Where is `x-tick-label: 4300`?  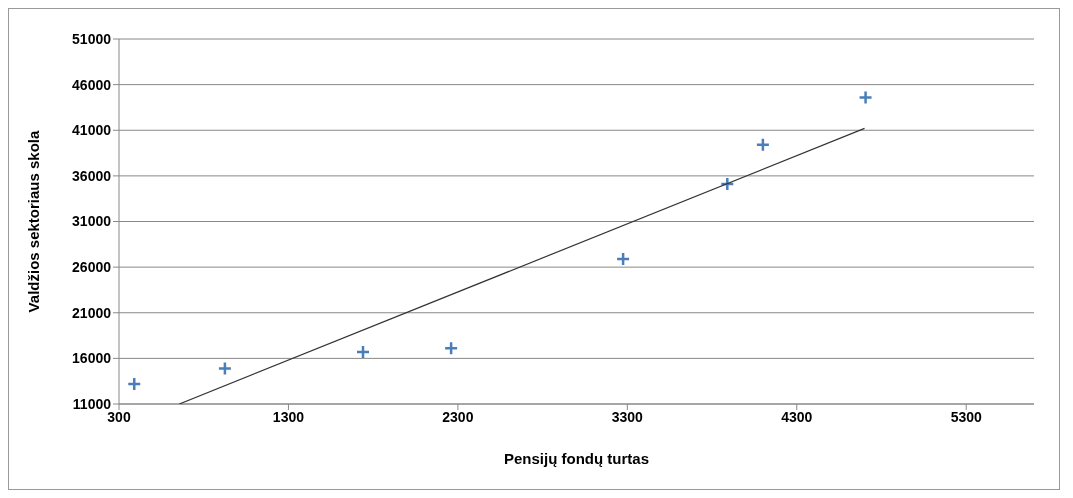
x-tick-label: 4300 is located at coordinates (797, 416).